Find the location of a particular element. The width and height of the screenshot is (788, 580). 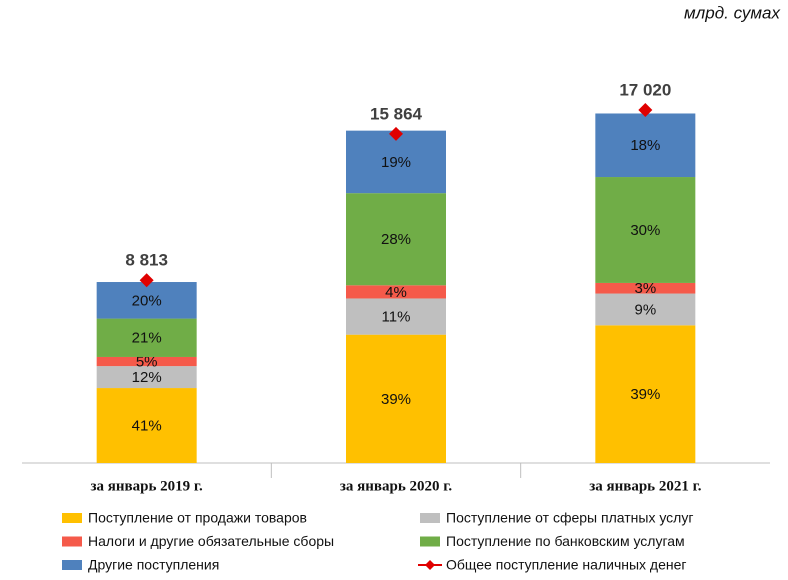

data-label: 9% is located at coordinates (645, 309).